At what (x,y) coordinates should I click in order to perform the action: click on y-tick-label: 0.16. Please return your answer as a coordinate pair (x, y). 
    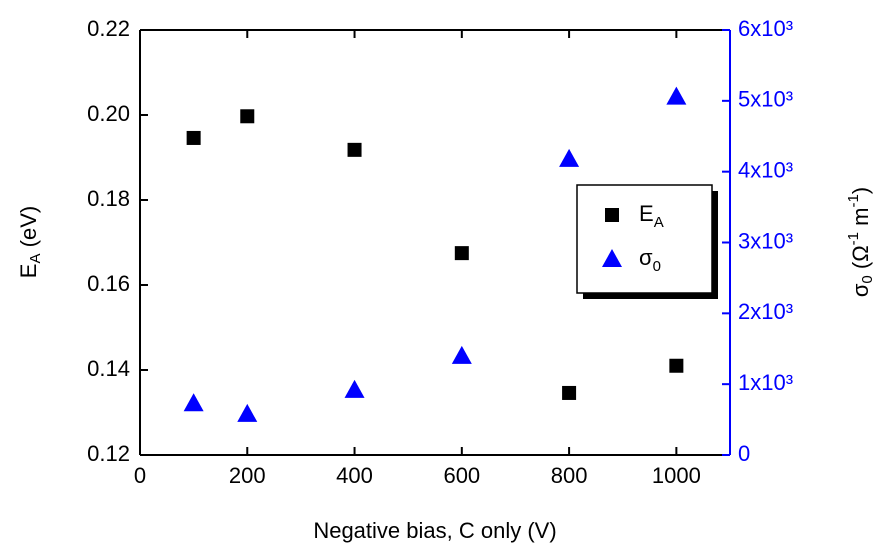
    Looking at the image, I should click on (108, 283).